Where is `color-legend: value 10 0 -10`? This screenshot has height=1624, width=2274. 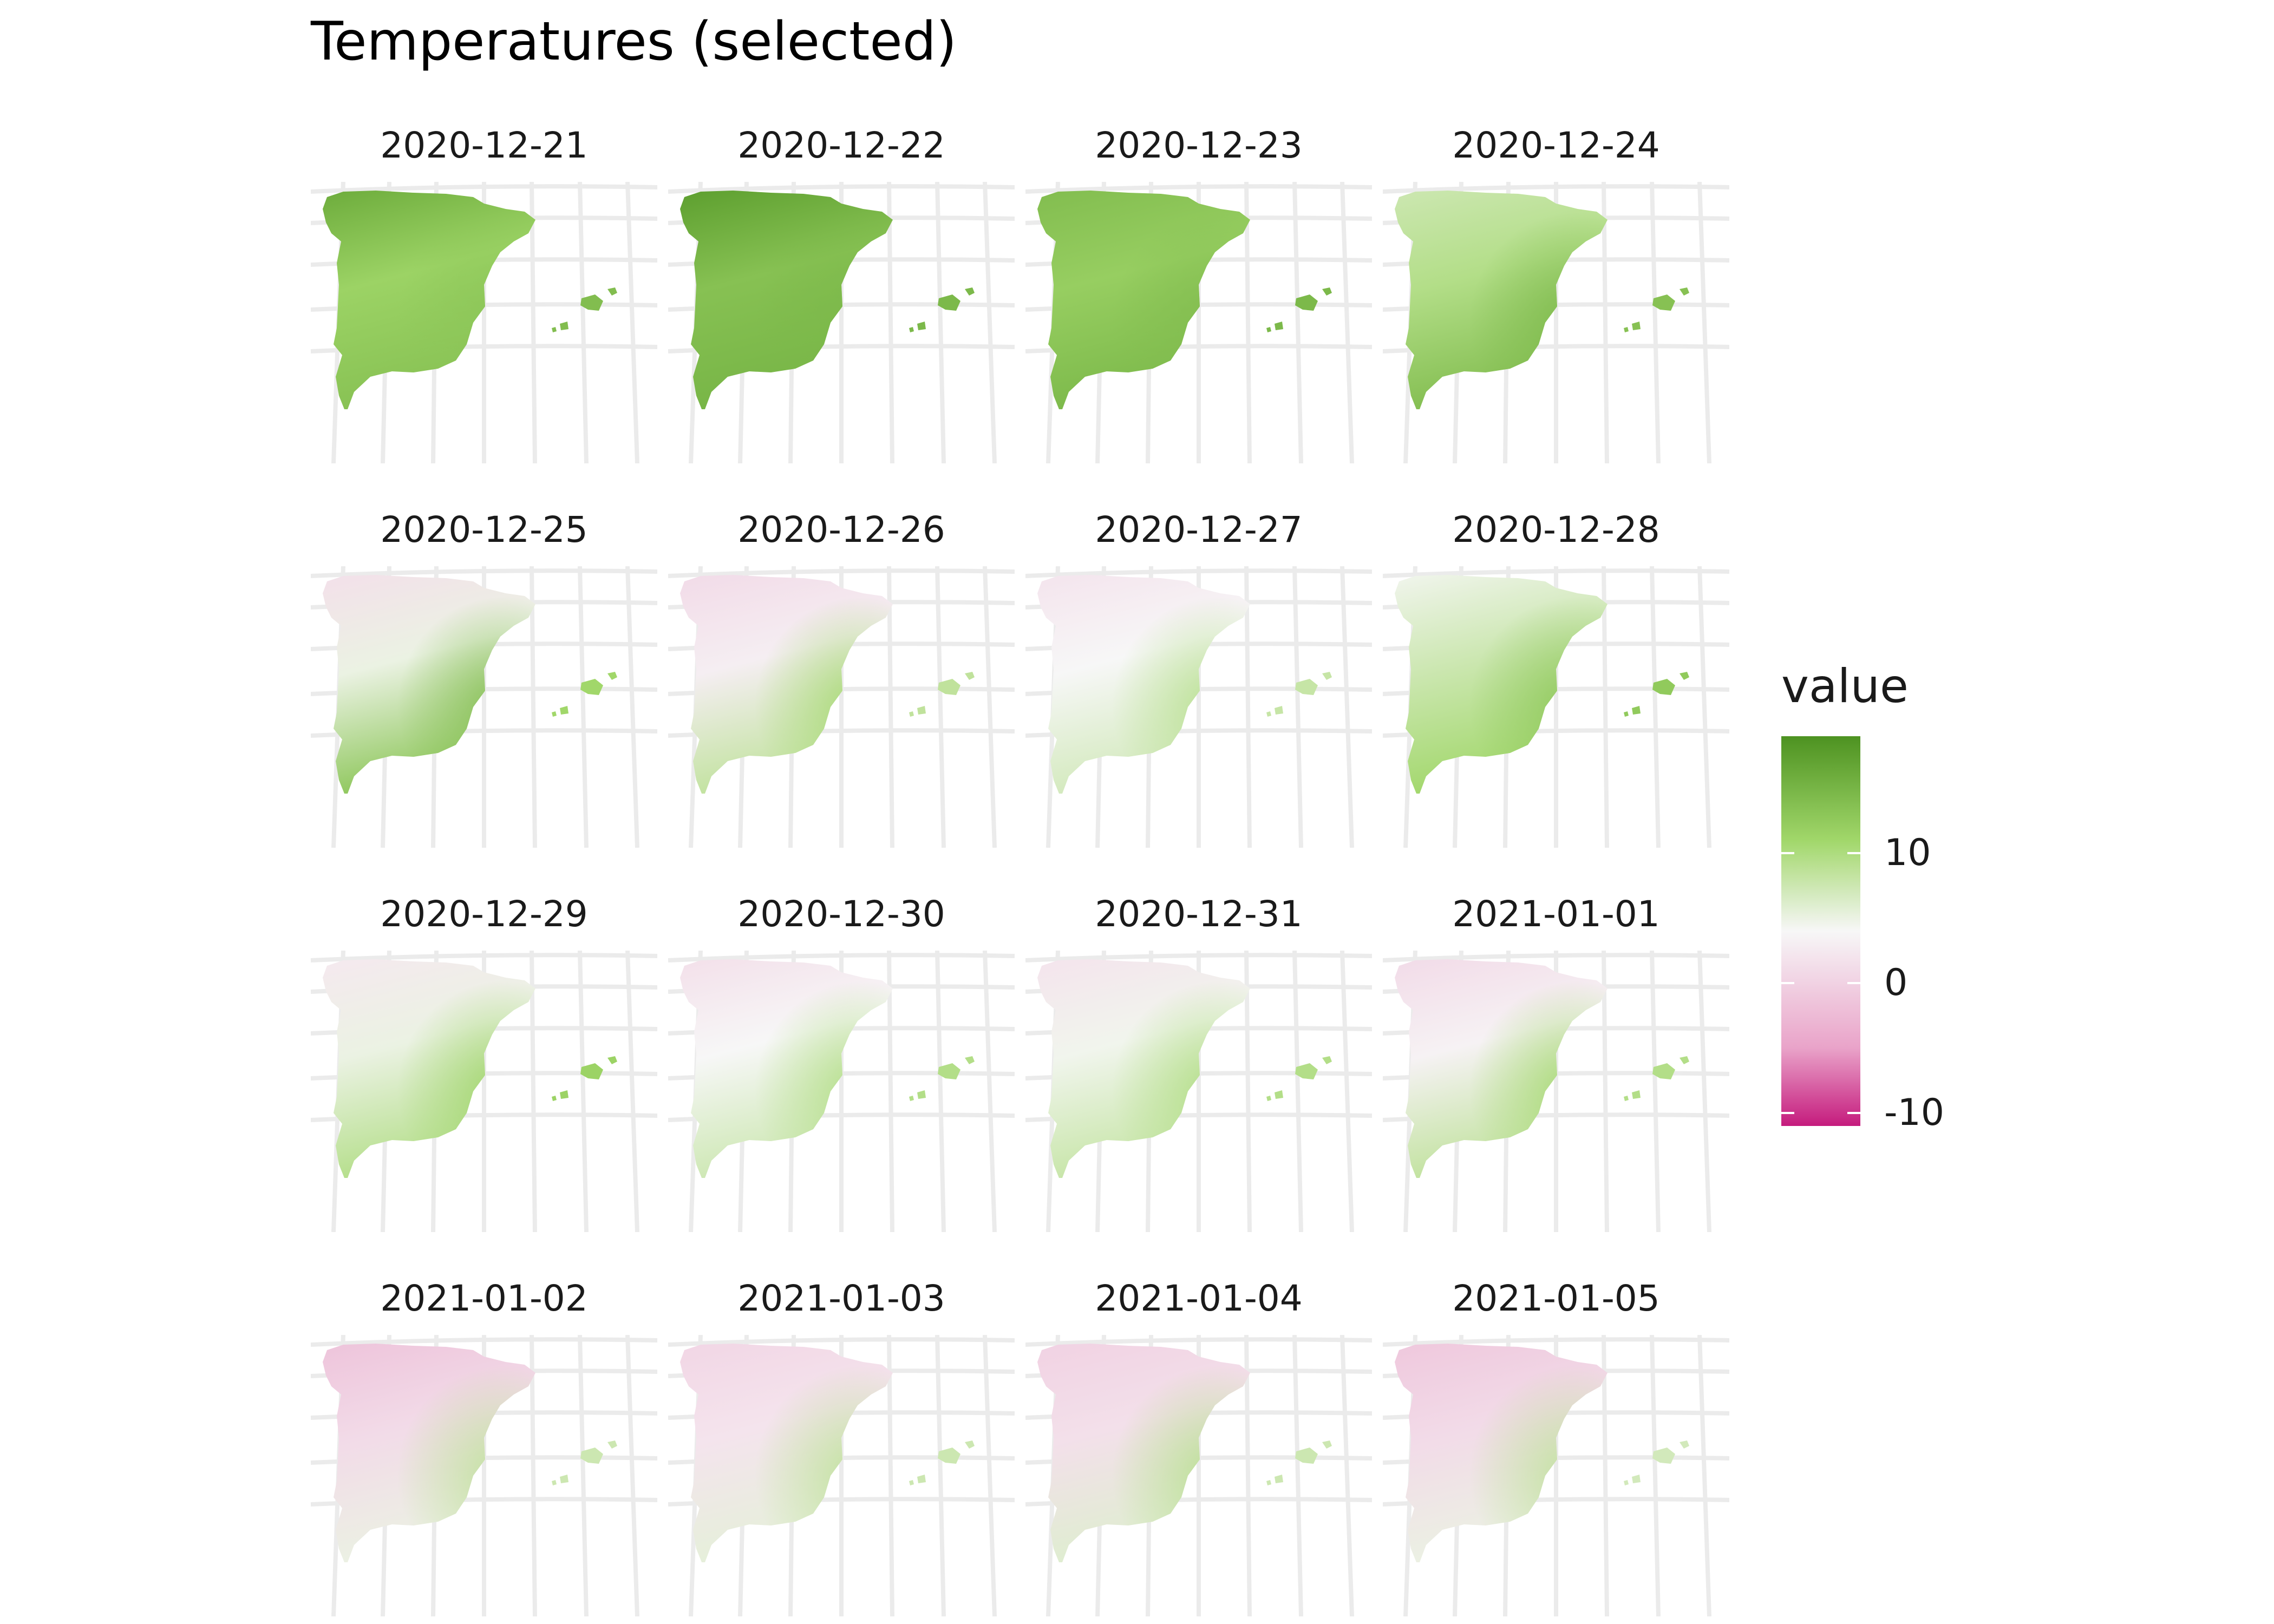
color-legend: value 10 0 -10 is located at coordinates (1890, 906).